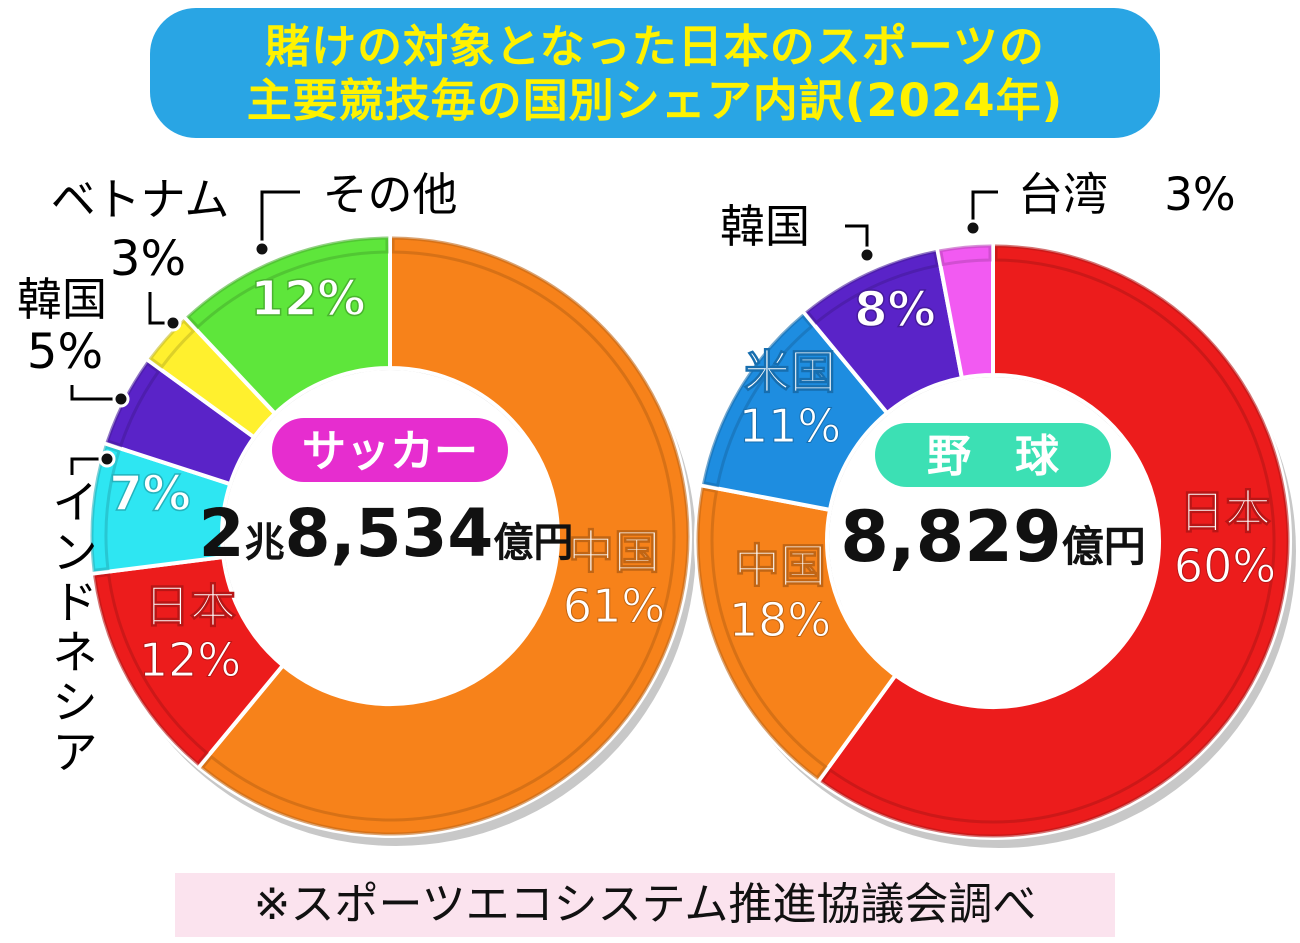 The image size is (1300, 943). I want to click on baseball-slice-label: 台湾, so click(1063, 194).